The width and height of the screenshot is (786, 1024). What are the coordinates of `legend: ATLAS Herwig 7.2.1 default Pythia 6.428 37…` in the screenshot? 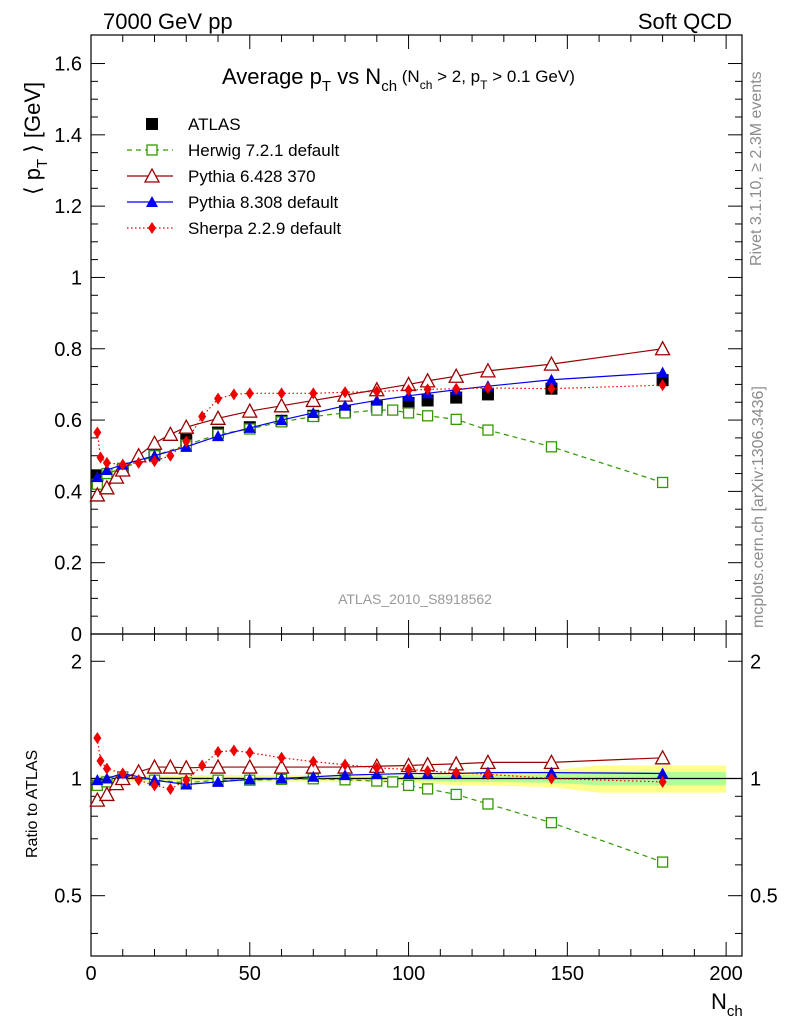 It's located at (234, 176).